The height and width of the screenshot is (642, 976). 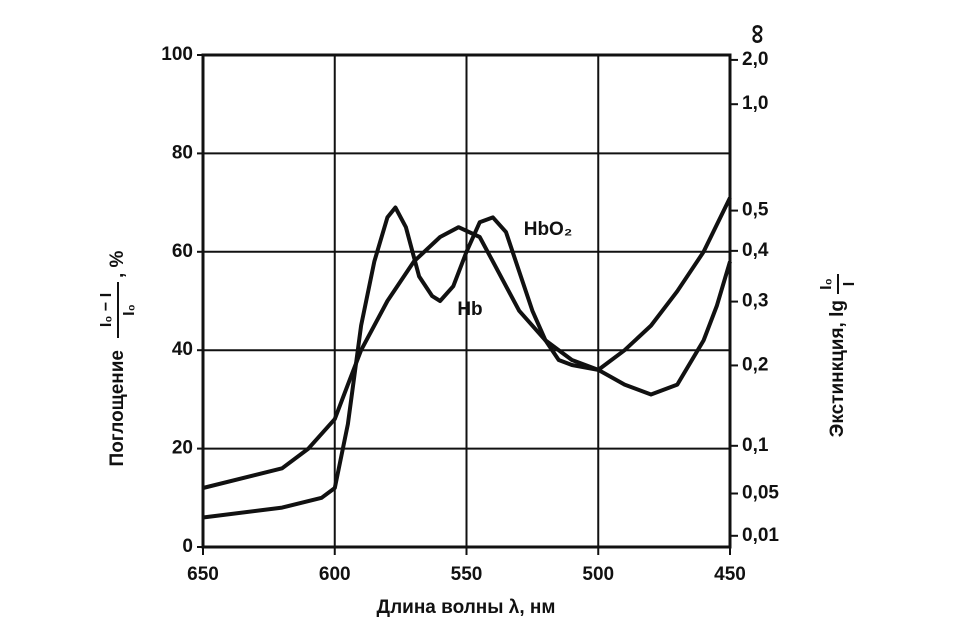 What do you see at coordinates (182, 251) in the screenshot?
I see `y-tick-label: 60` at bounding box center [182, 251].